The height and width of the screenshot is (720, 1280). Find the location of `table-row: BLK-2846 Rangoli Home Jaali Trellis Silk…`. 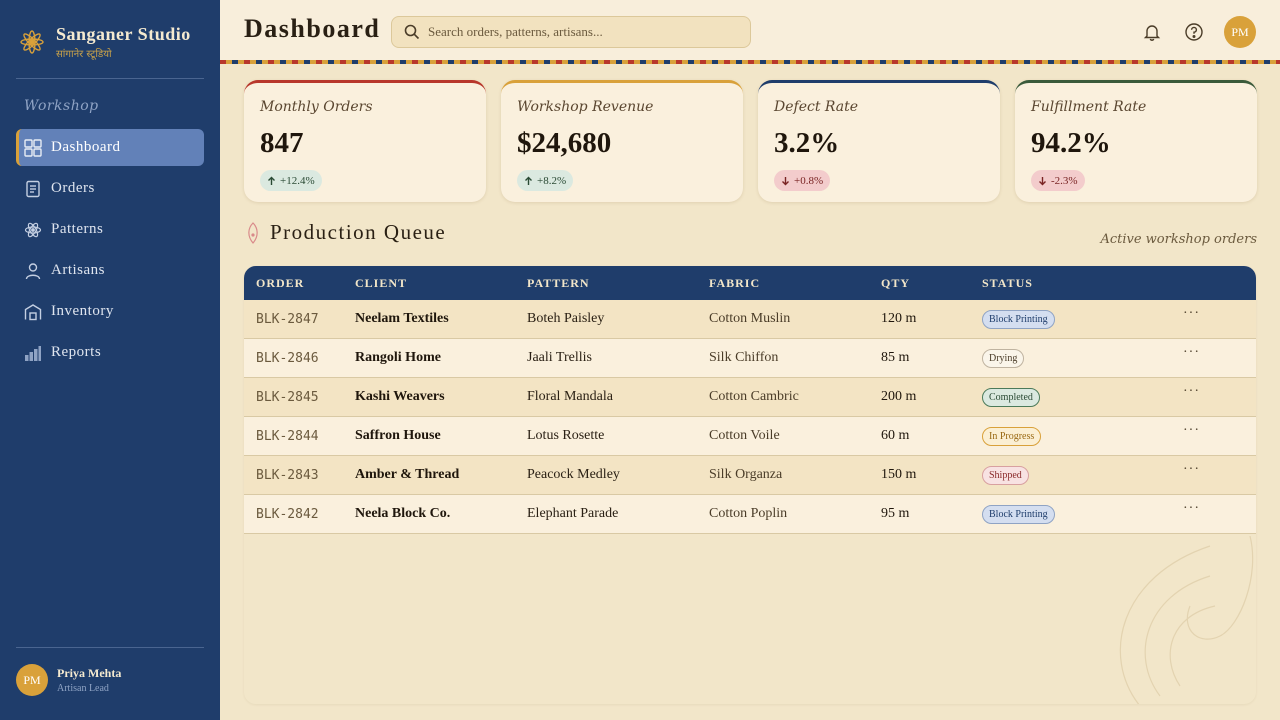

table-row: BLK-2846 Rangoli Home Jaali Trellis Silk… is located at coordinates (750, 358).